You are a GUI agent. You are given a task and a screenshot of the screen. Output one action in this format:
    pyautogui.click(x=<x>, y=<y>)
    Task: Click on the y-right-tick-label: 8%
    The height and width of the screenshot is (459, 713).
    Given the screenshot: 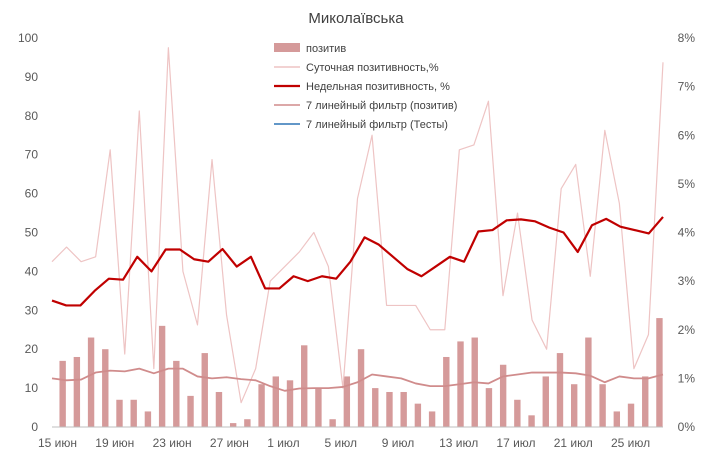 What is the action you would take?
    pyautogui.click(x=687, y=38)
    